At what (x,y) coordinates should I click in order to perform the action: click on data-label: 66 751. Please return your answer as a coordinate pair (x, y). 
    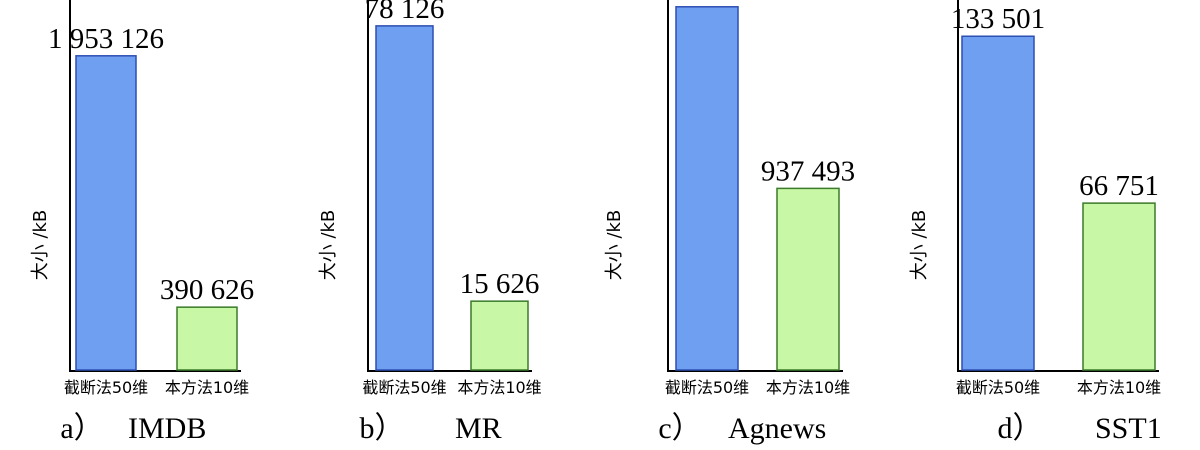
    Looking at the image, I should click on (1119, 186).